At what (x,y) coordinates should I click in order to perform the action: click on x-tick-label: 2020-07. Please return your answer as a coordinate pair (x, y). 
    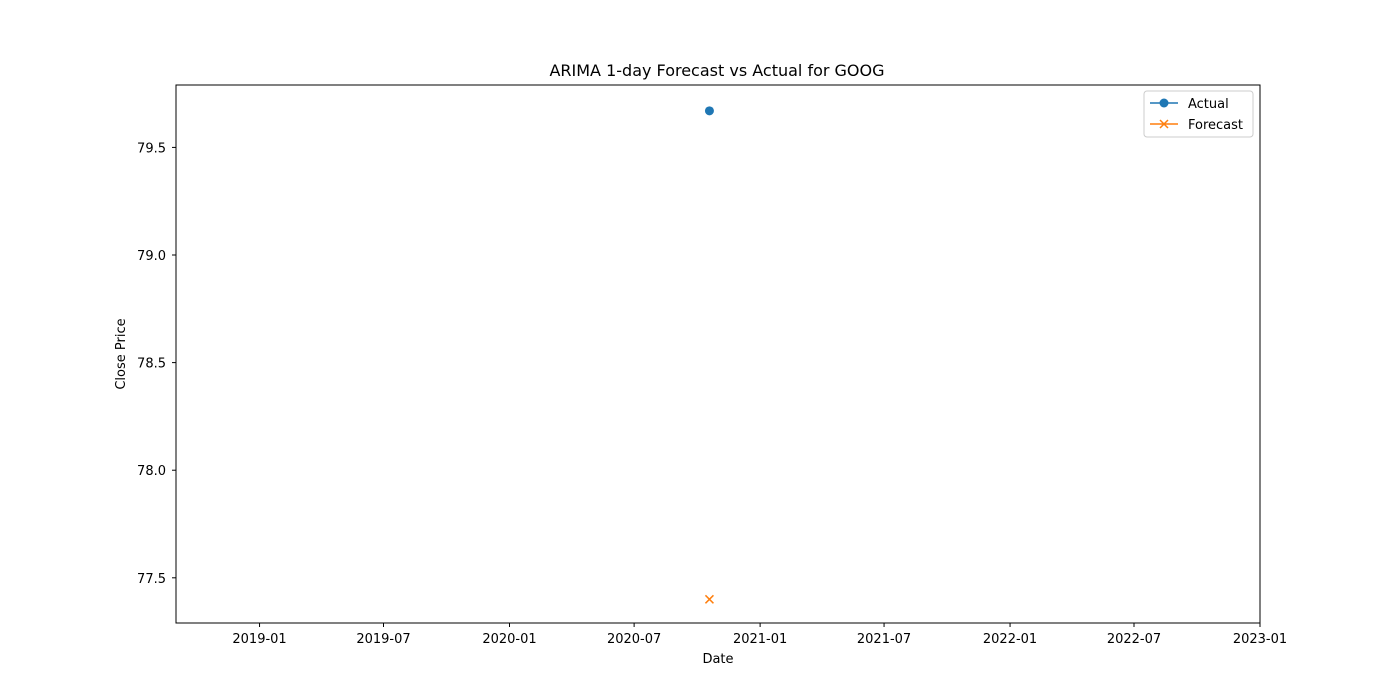
    Looking at the image, I should click on (634, 639).